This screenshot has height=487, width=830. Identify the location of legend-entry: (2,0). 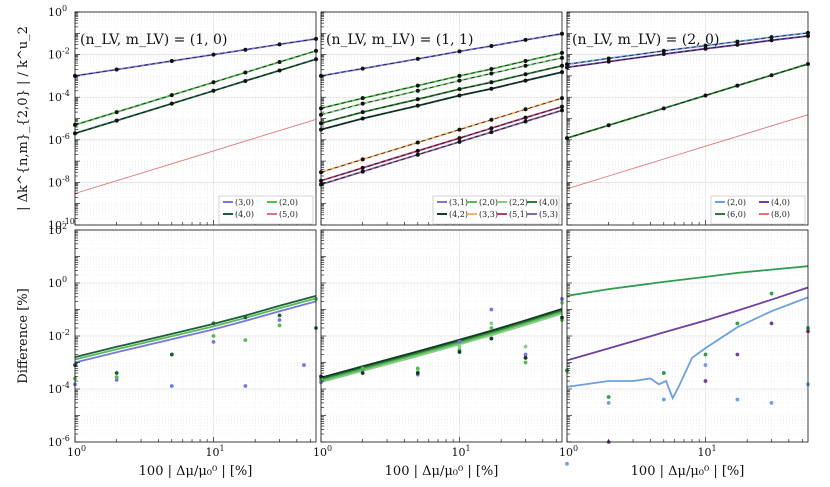
(488, 202).